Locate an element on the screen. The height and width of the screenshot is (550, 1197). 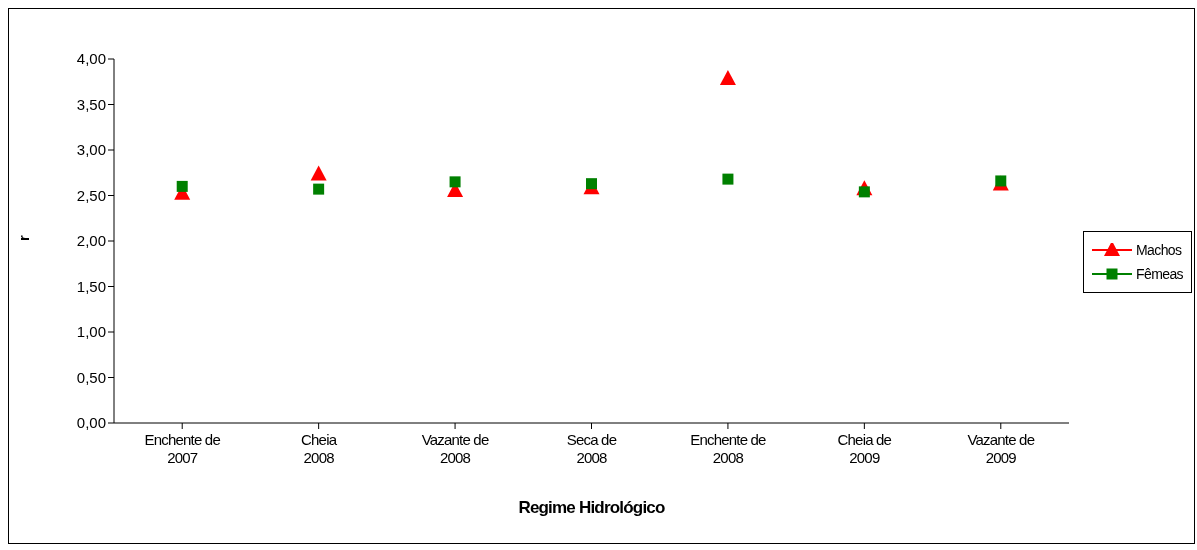
y-tick-label: 2,00 is located at coordinates (91, 241).